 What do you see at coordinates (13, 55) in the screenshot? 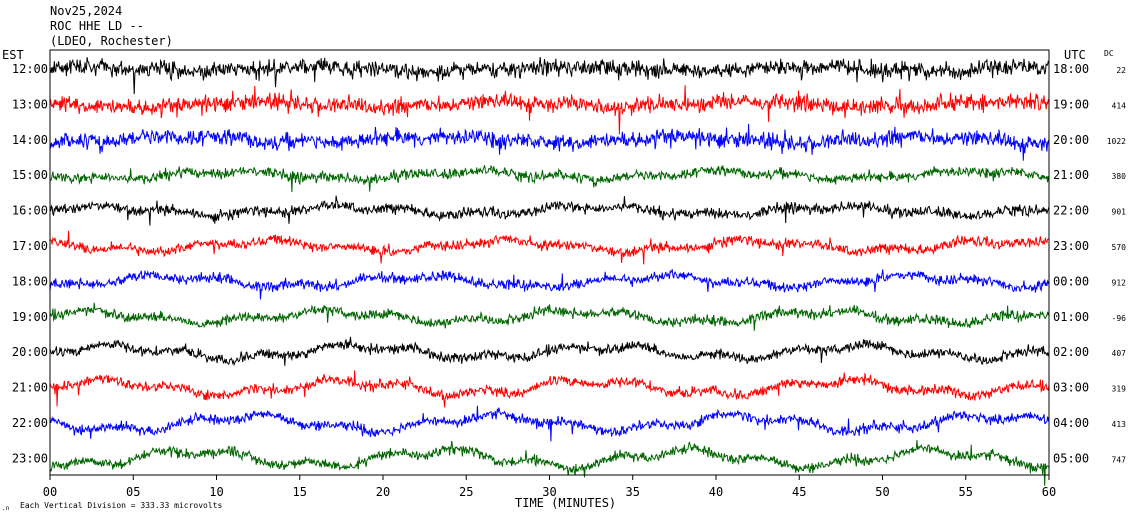
I see `left-axis-label: EST` at bounding box center [13, 55].